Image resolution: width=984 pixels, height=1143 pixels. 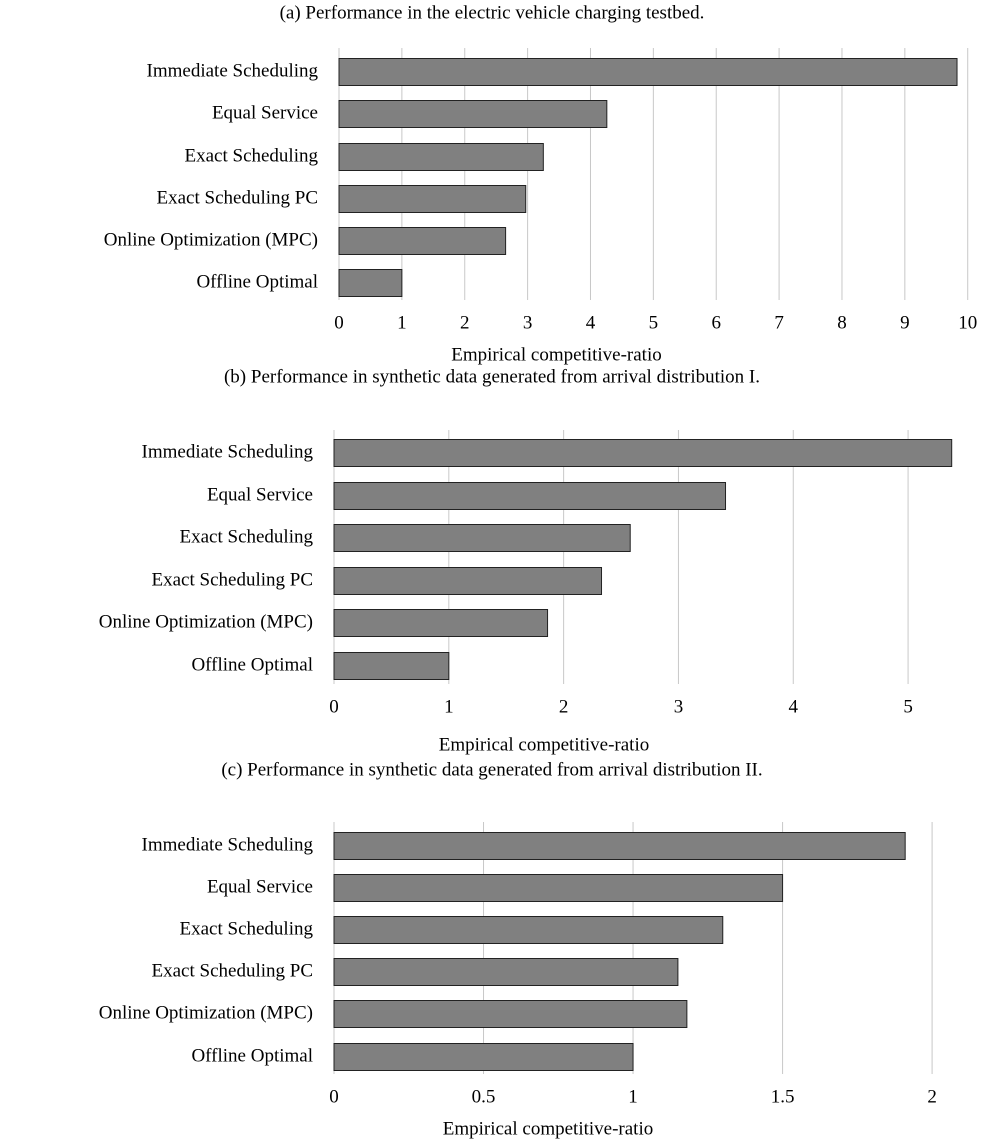 What do you see at coordinates (716, 322) in the screenshot?
I see `x-tick-label: 6` at bounding box center [716, 322].